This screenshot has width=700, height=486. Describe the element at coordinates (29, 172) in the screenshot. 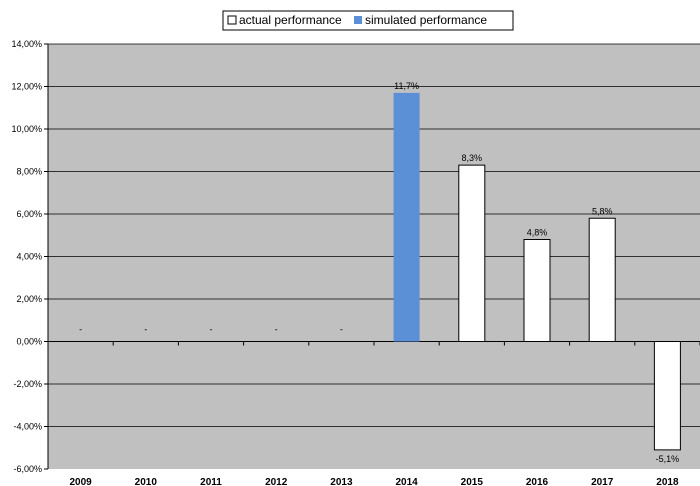

I see `y-tick-label: 8,00%` at that location.